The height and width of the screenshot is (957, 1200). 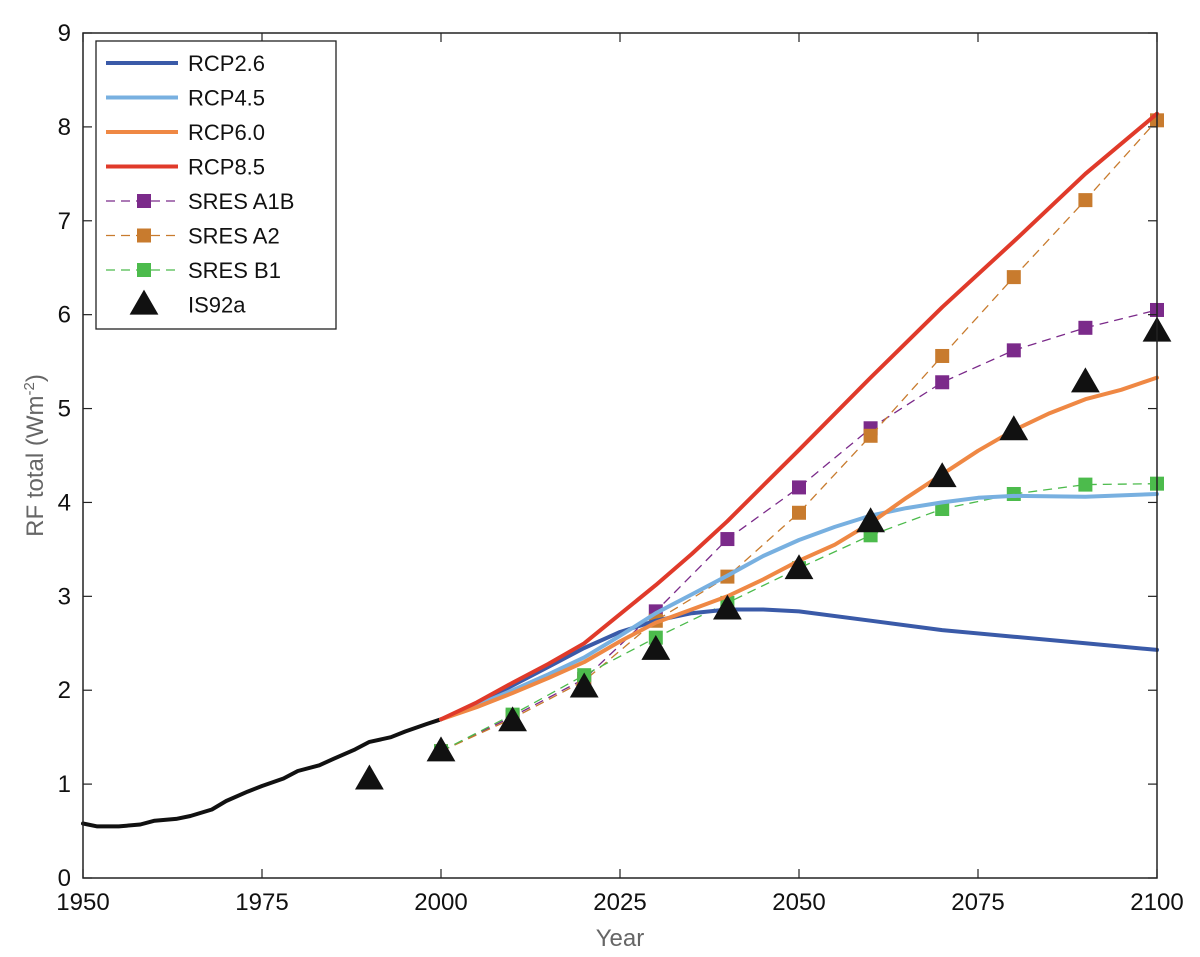 What do you see at coordinates (619, 902) in the screenshot?
I see `x-tick-label: 2025` at bounding box center [619, 902].